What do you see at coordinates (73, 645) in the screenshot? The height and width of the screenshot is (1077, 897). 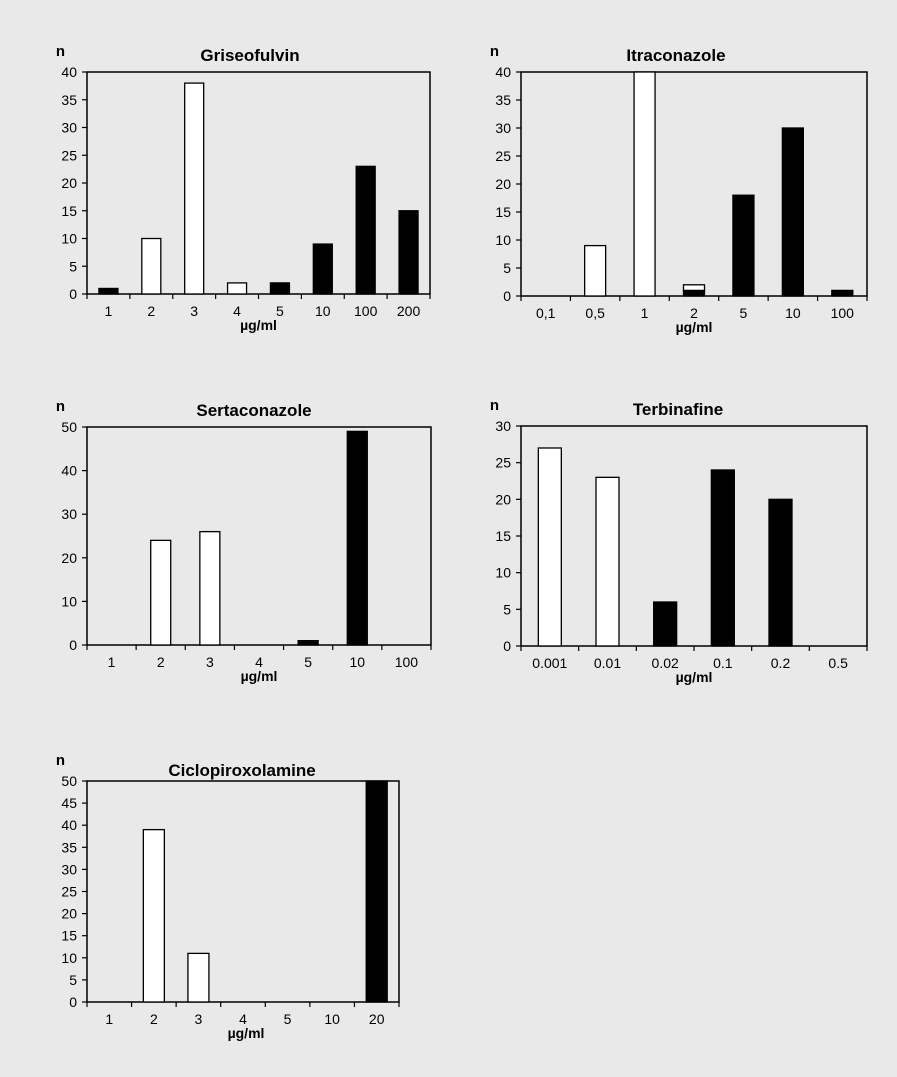 I see `sertaconazole-y-tick-label: 0` at bounding box center [73, 645].